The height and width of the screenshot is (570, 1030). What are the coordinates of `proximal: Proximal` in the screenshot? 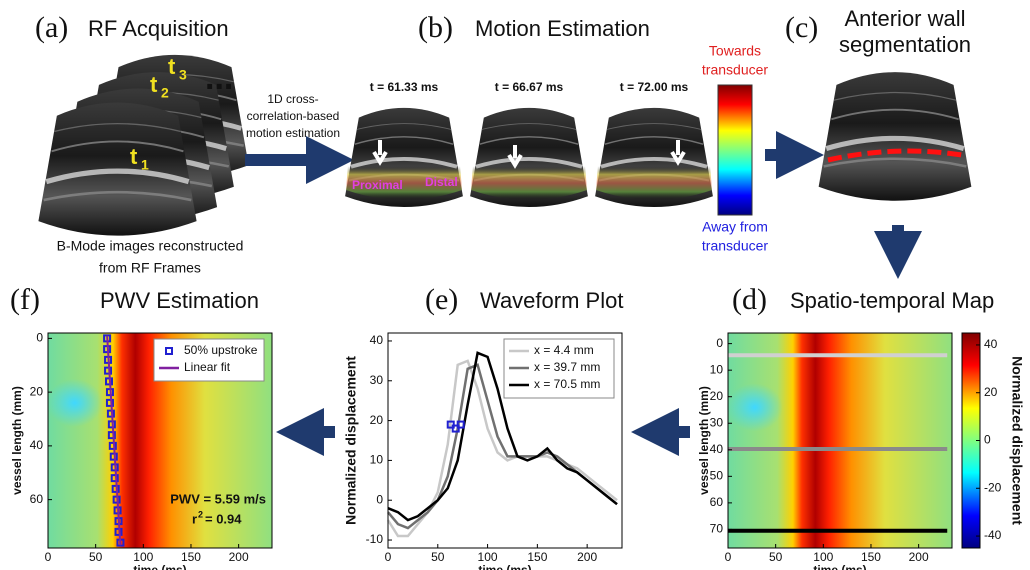 It's located at (377, 185).